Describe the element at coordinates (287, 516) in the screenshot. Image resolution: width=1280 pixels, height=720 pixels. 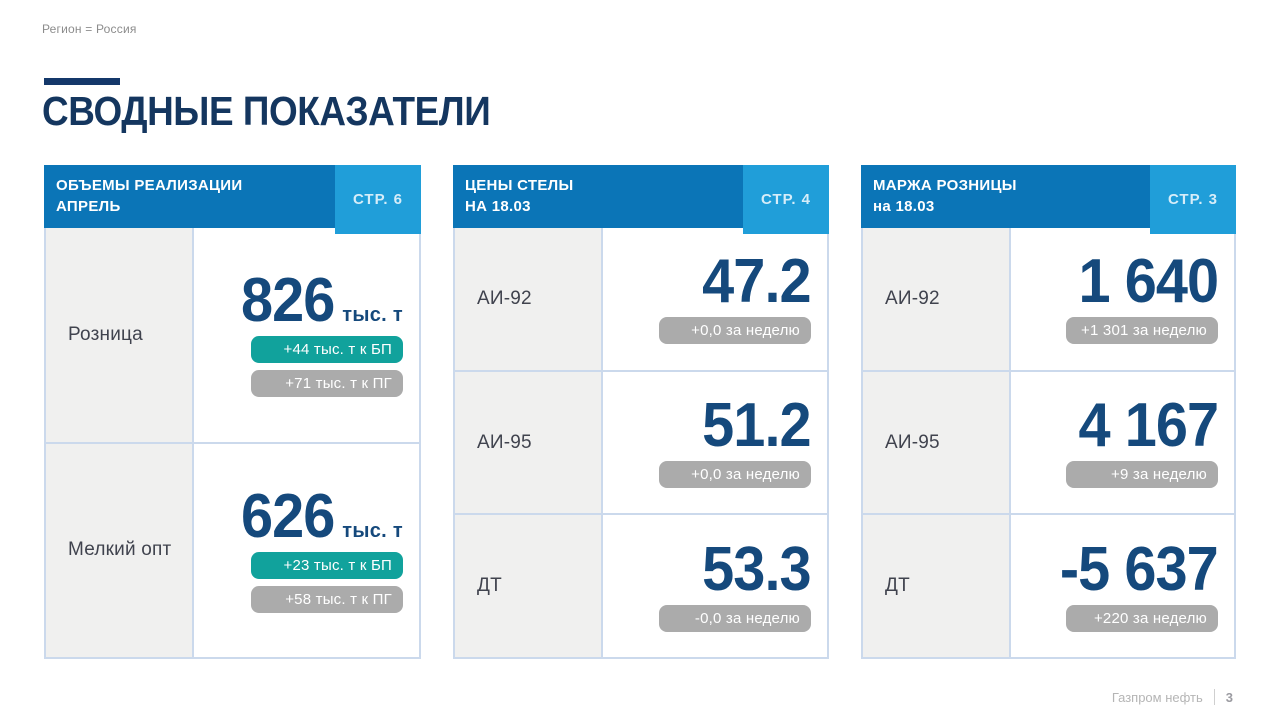
I see `kpi-value: 626` at that location.